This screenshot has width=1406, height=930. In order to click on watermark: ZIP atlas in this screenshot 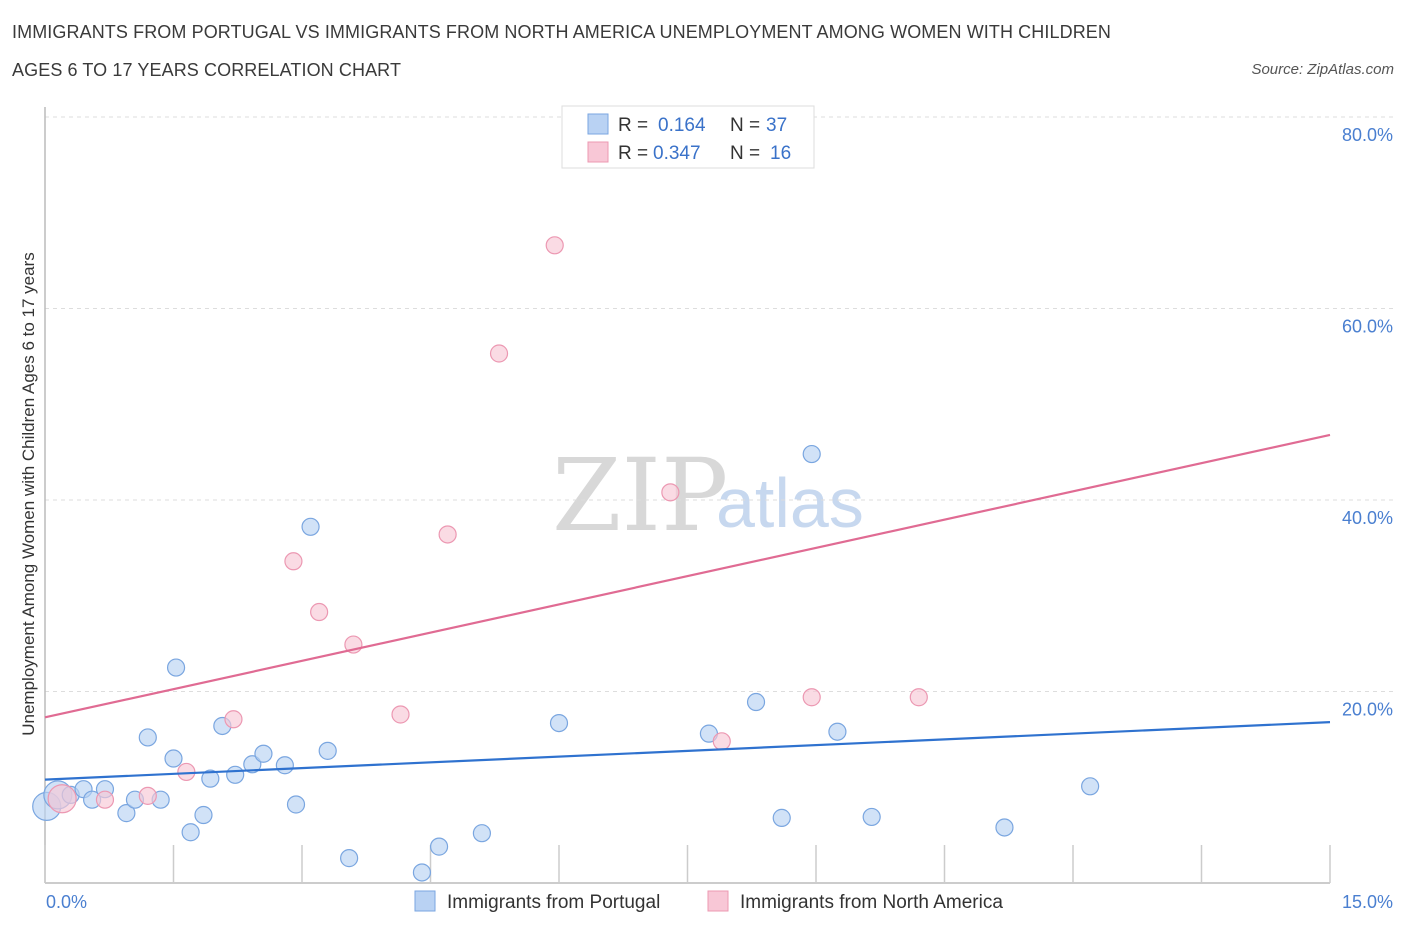, I will do `click(708, 495)`.